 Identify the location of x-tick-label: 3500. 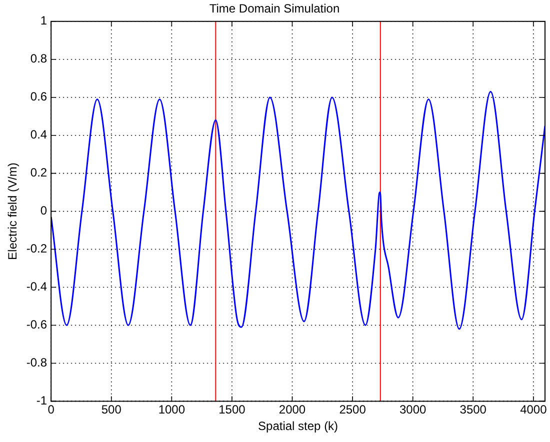
(473, 409).